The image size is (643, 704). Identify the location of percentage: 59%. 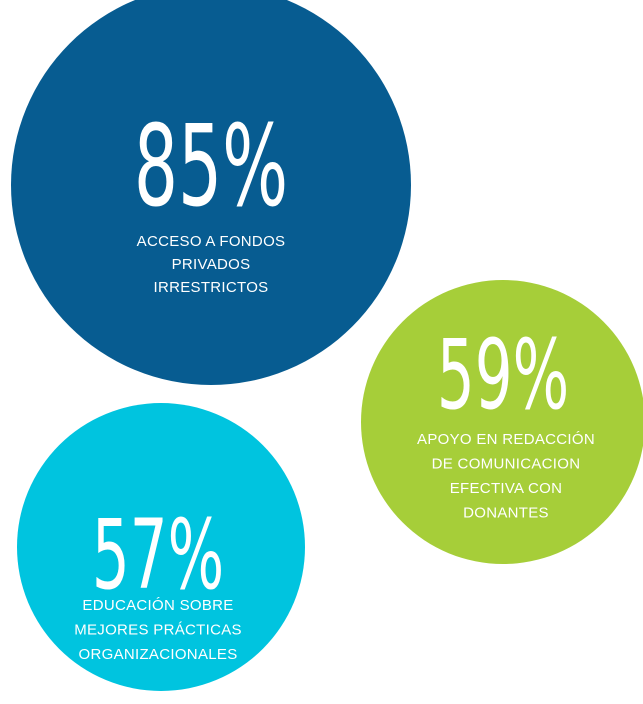
(503, 375).